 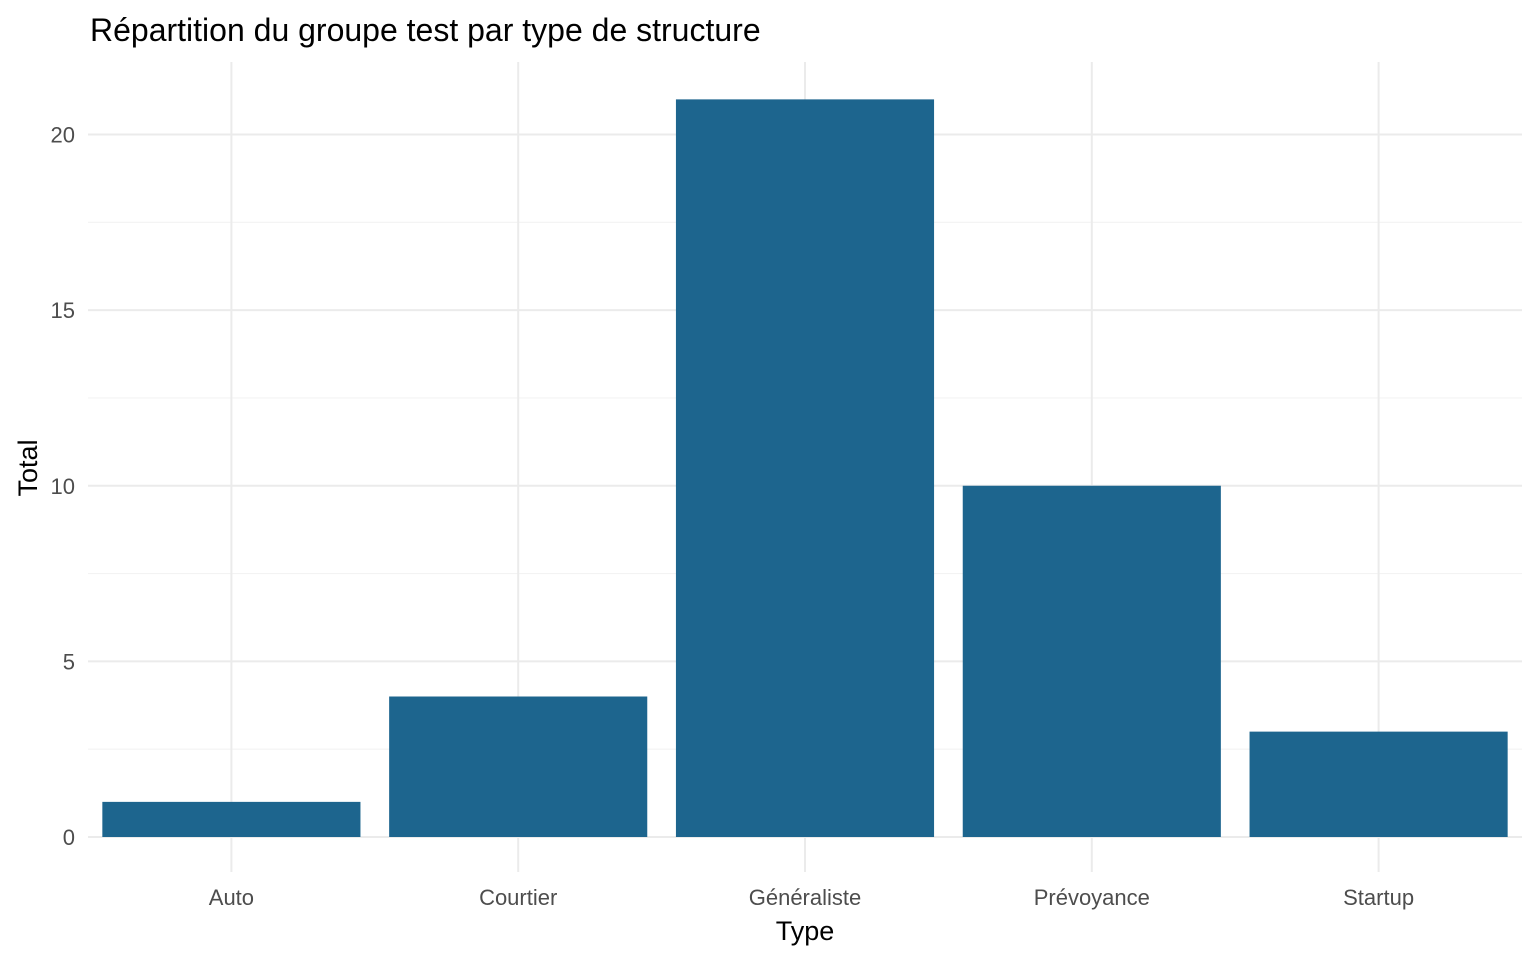 I want to click on y-tick-label: 15, so click(x=63, y=310).